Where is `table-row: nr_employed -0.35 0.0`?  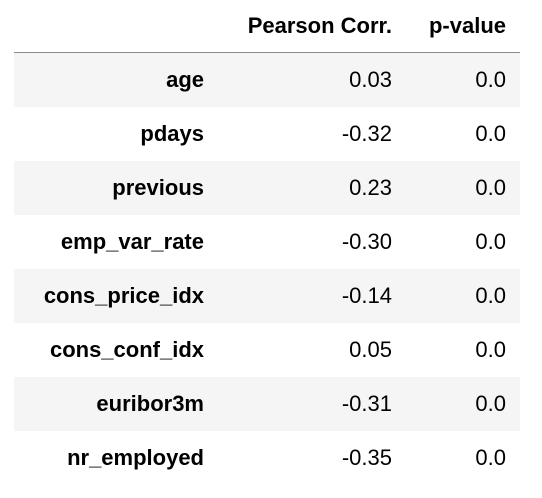
table-row: nr_employed -0.35 0.0 is located at coordinates (267, 457).